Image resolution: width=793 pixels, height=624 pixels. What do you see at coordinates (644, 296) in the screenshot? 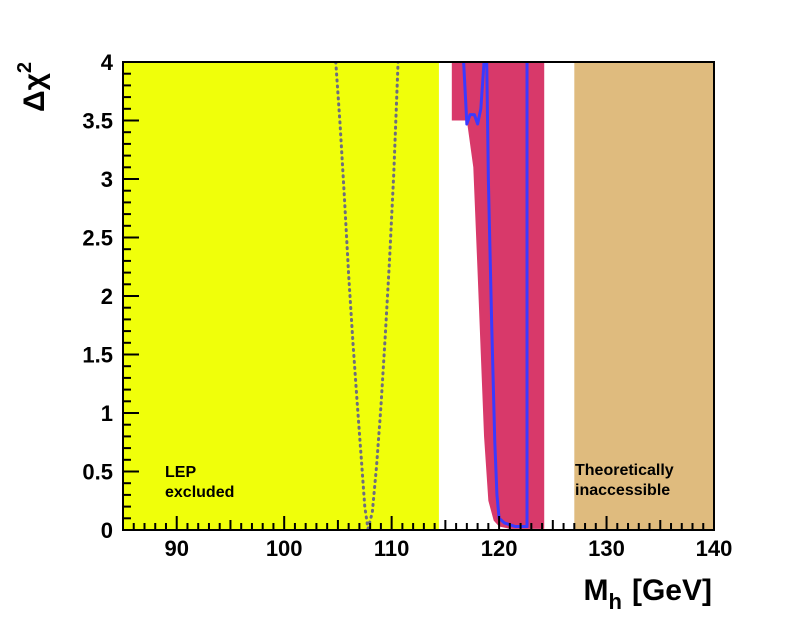
I see `region-theoretically-inaccessible` at bounding box center [644, 296].